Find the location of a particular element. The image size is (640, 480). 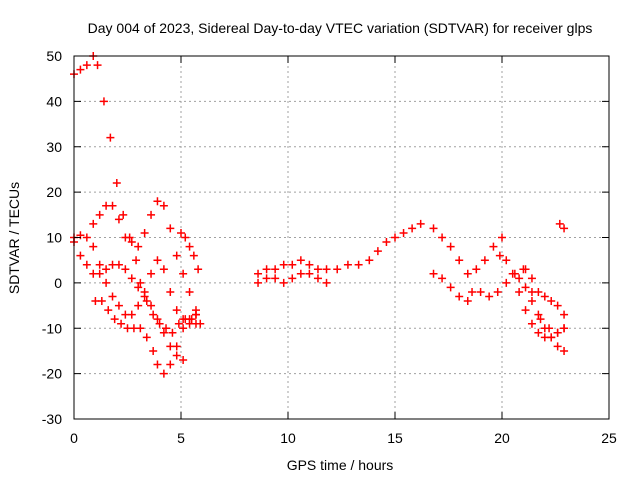

series-arc-k is located at coordinates (450, 287).